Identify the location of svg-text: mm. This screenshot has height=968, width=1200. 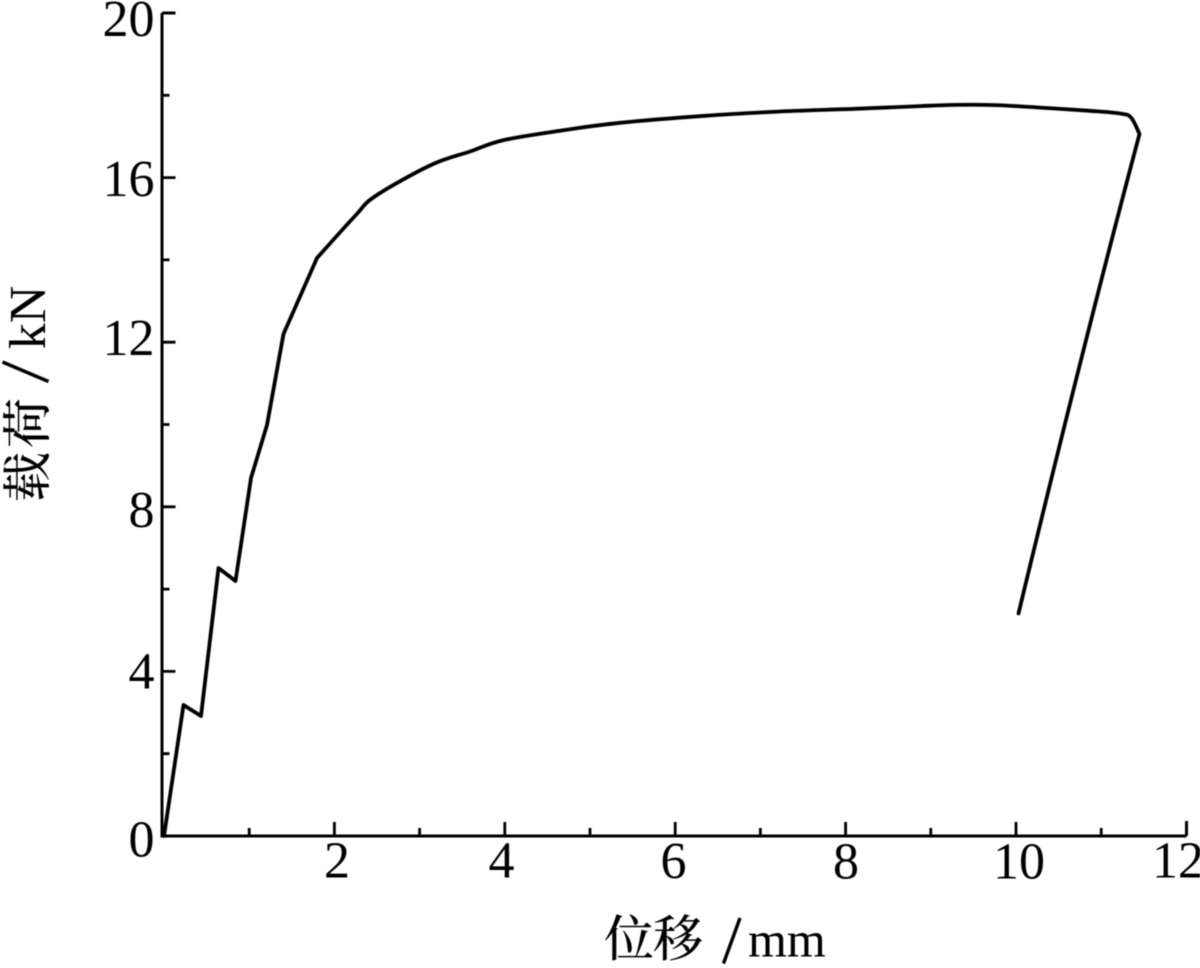
(787, 939).